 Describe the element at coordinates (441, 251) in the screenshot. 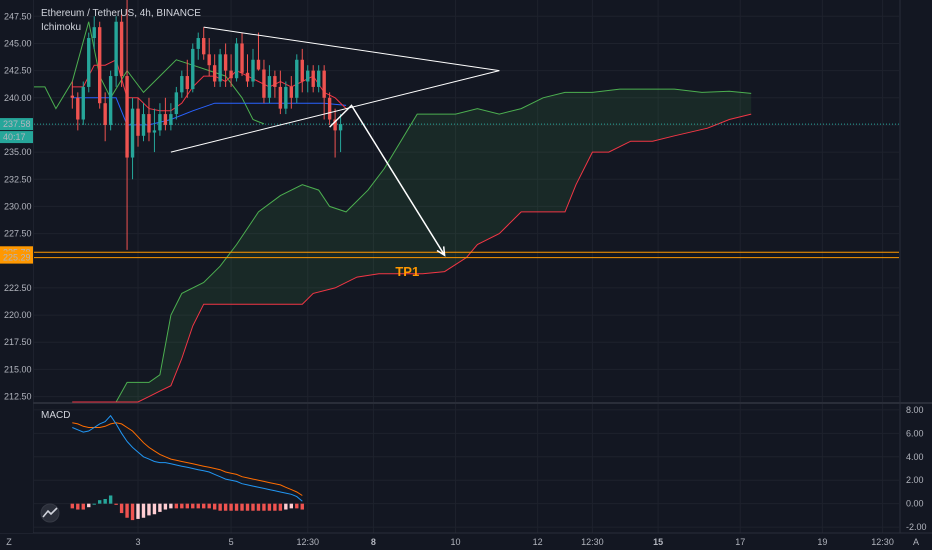

I see `projection-arrowhead-icon` at that location.